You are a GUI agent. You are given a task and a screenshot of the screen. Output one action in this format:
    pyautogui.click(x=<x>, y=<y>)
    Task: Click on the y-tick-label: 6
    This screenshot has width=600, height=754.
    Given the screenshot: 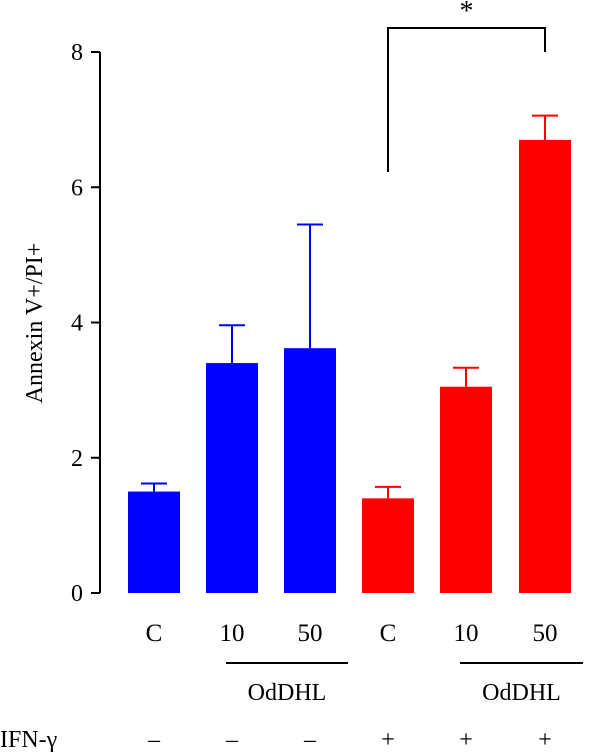 What is the action you would take?
    pyautogui.click(x=77, y=188)
    